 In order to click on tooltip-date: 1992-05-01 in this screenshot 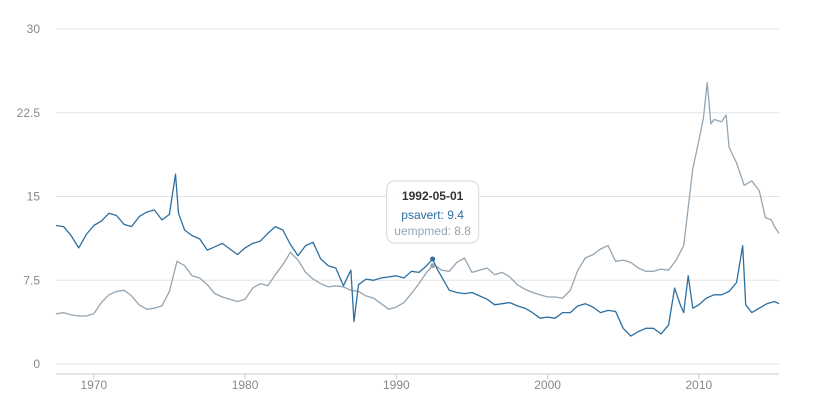, I will do `click(433, 196)`.